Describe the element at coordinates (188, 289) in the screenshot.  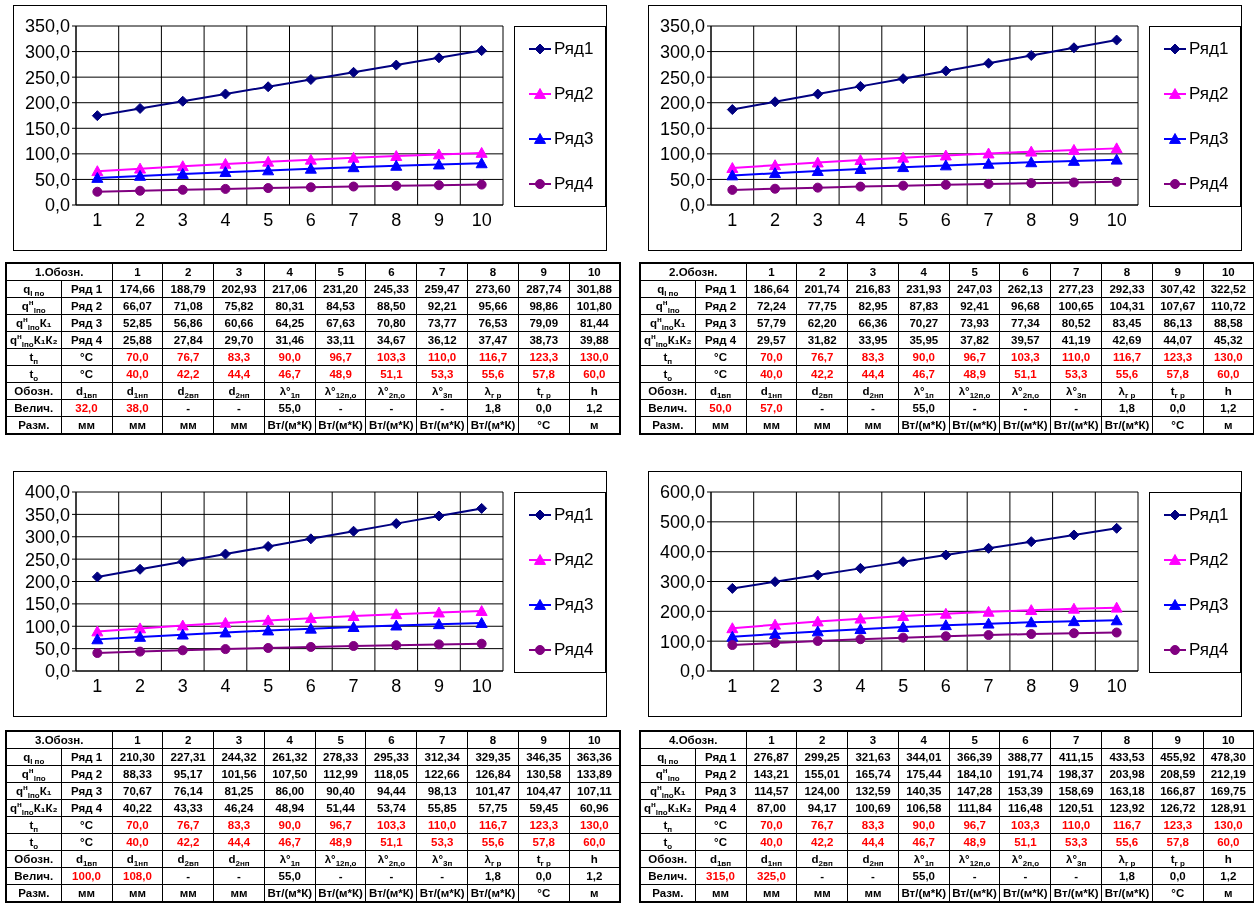
I see `text: 188,79` at that location.